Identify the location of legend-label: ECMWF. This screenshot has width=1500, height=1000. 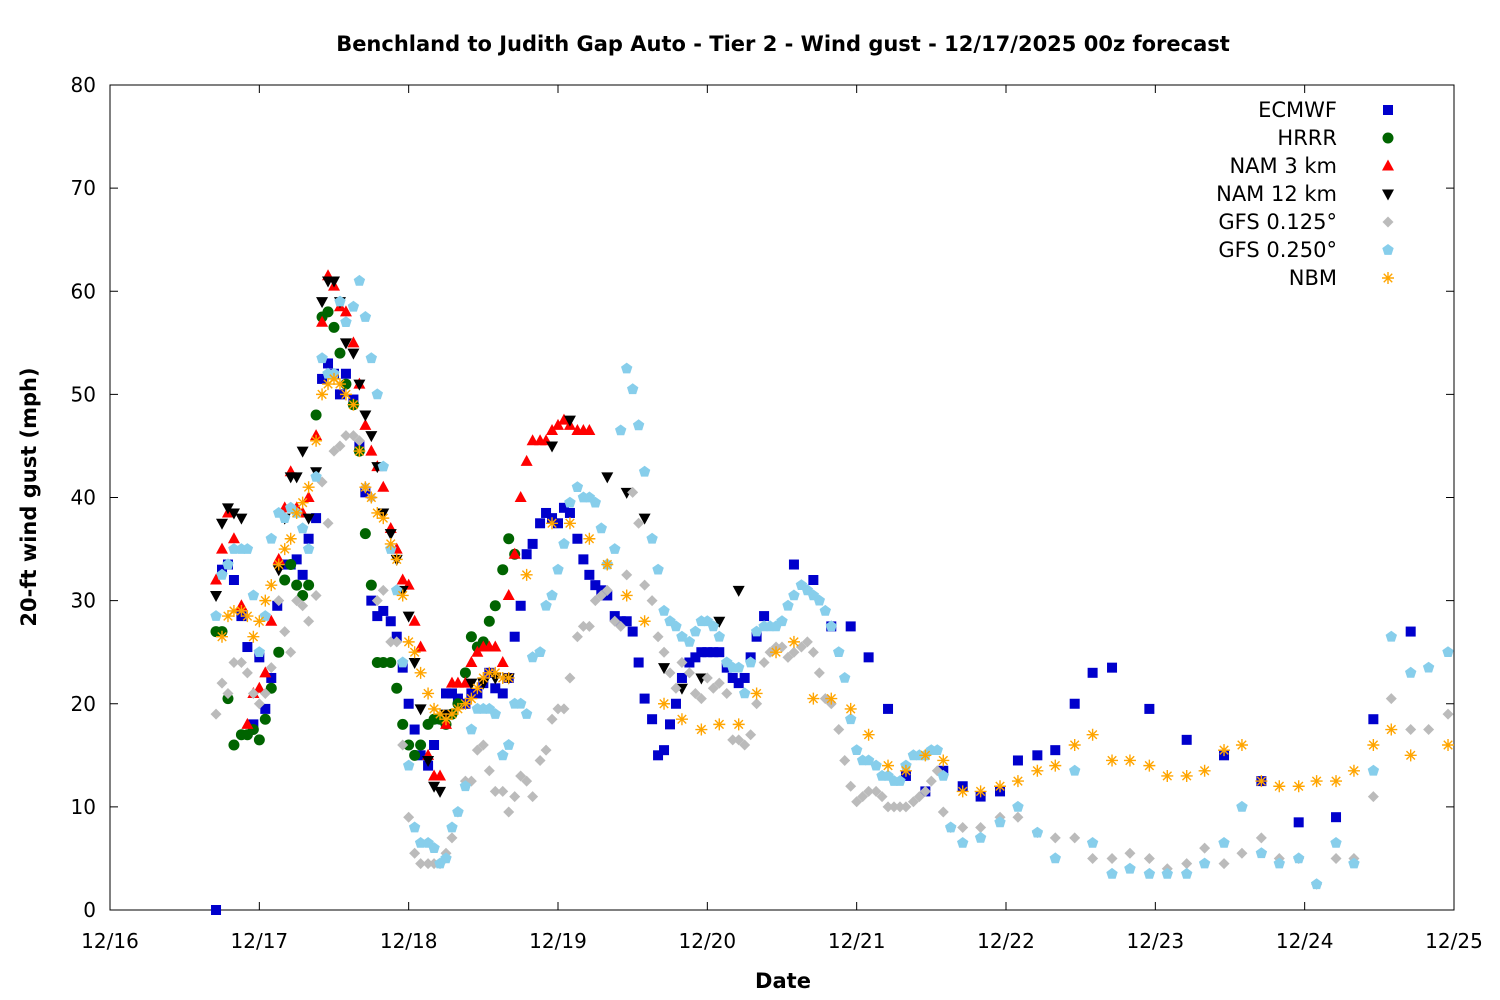
(1297, 110).